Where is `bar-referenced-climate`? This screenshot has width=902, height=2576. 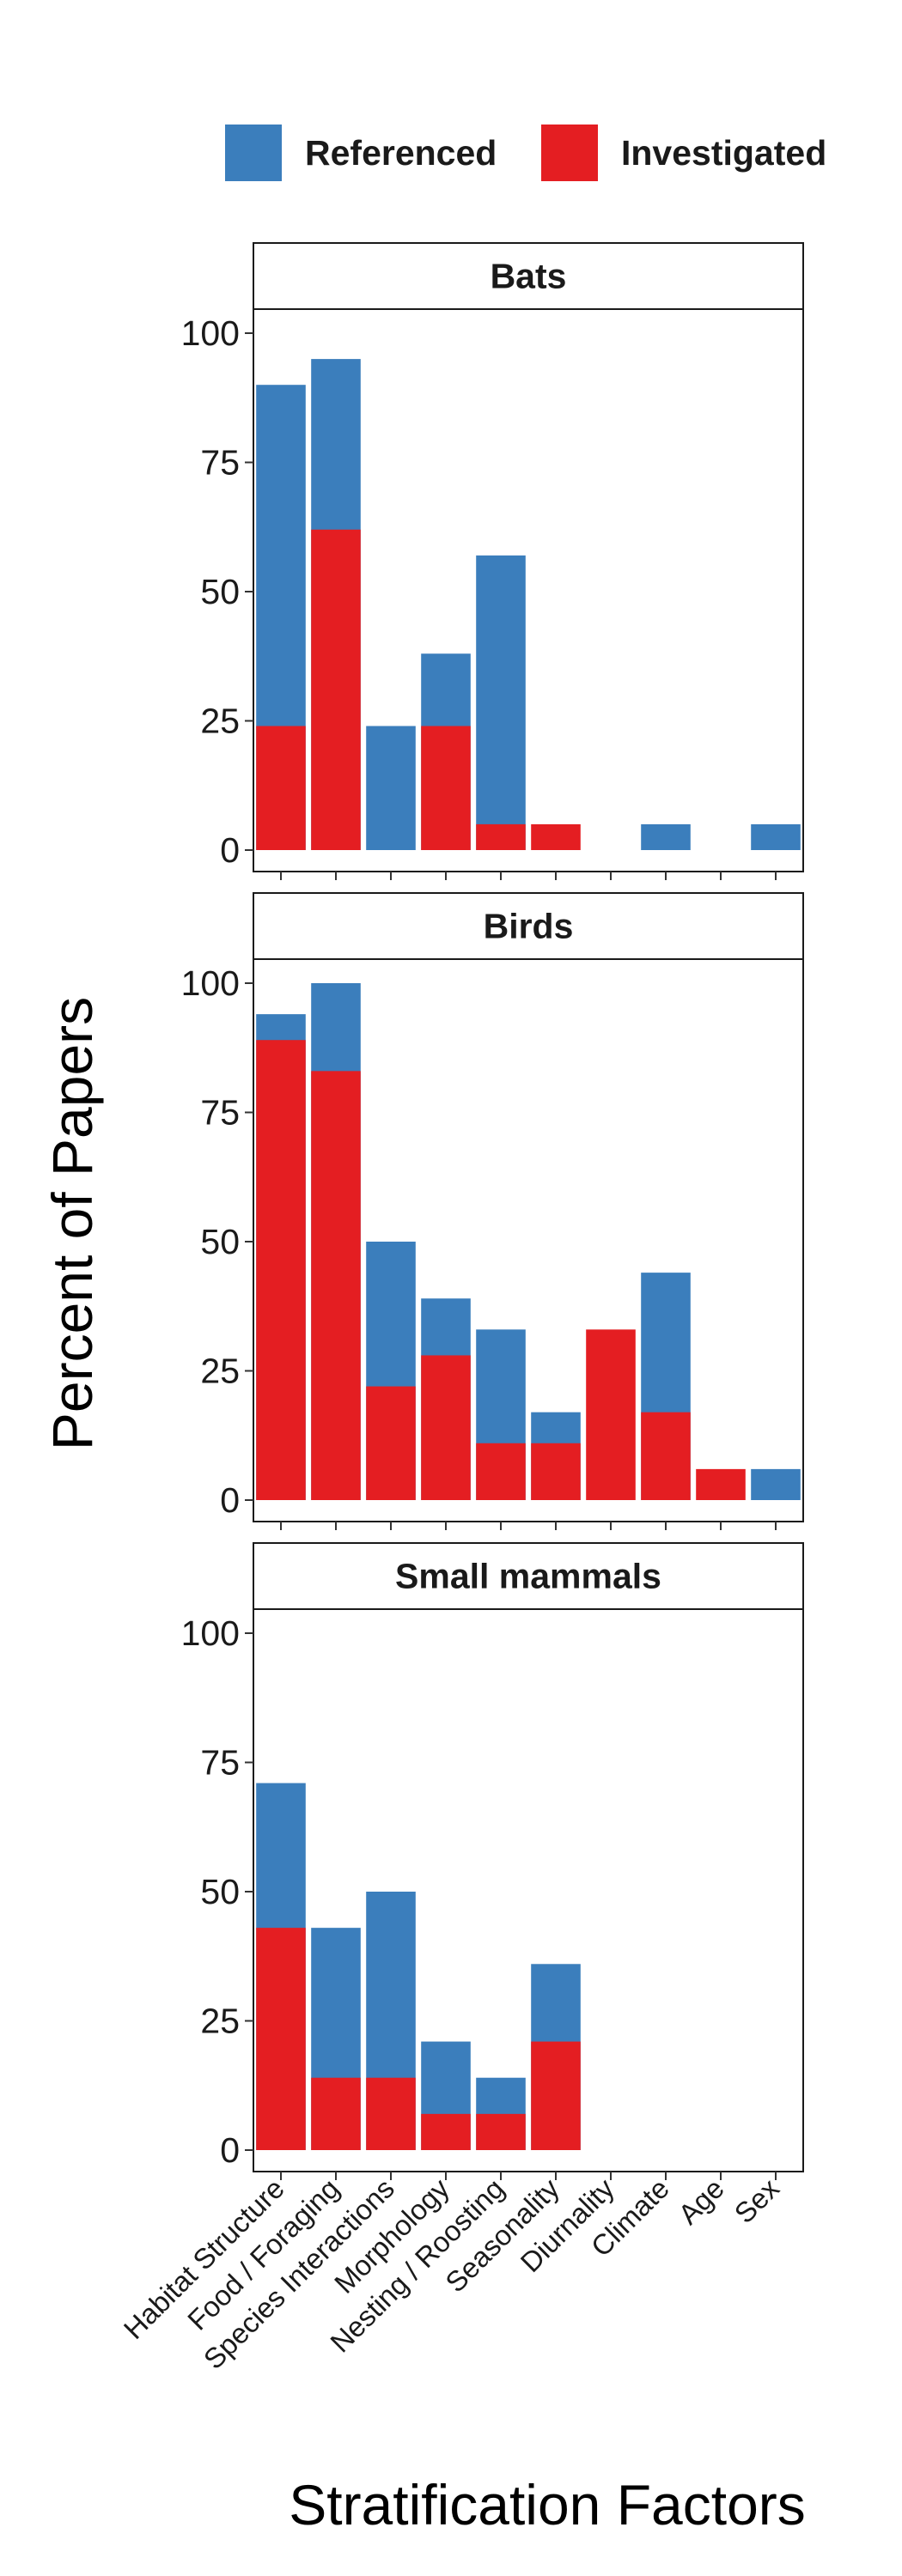
bar-referenced-climate is located at coordinates (666, 836).